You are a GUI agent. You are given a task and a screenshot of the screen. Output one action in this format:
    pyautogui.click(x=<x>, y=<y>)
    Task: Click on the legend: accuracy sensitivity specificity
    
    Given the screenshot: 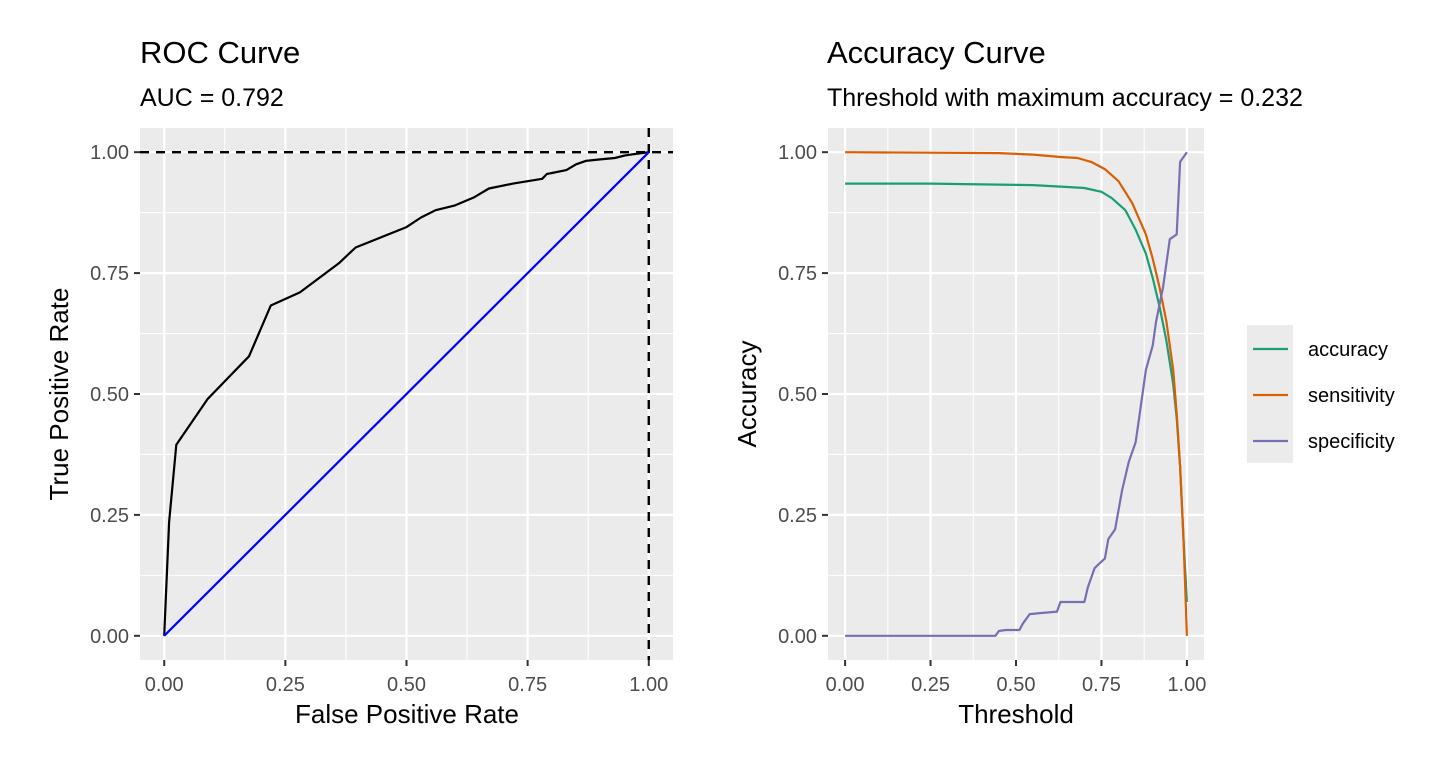 What is the action you would take?
    pyautogui.click(x=1321, y=394)
    